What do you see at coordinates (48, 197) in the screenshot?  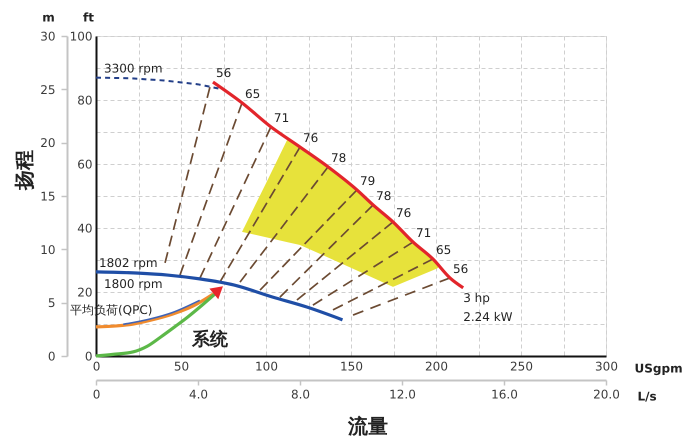 I see `y2-tick-label: 15` at bounding box center [48, 197].